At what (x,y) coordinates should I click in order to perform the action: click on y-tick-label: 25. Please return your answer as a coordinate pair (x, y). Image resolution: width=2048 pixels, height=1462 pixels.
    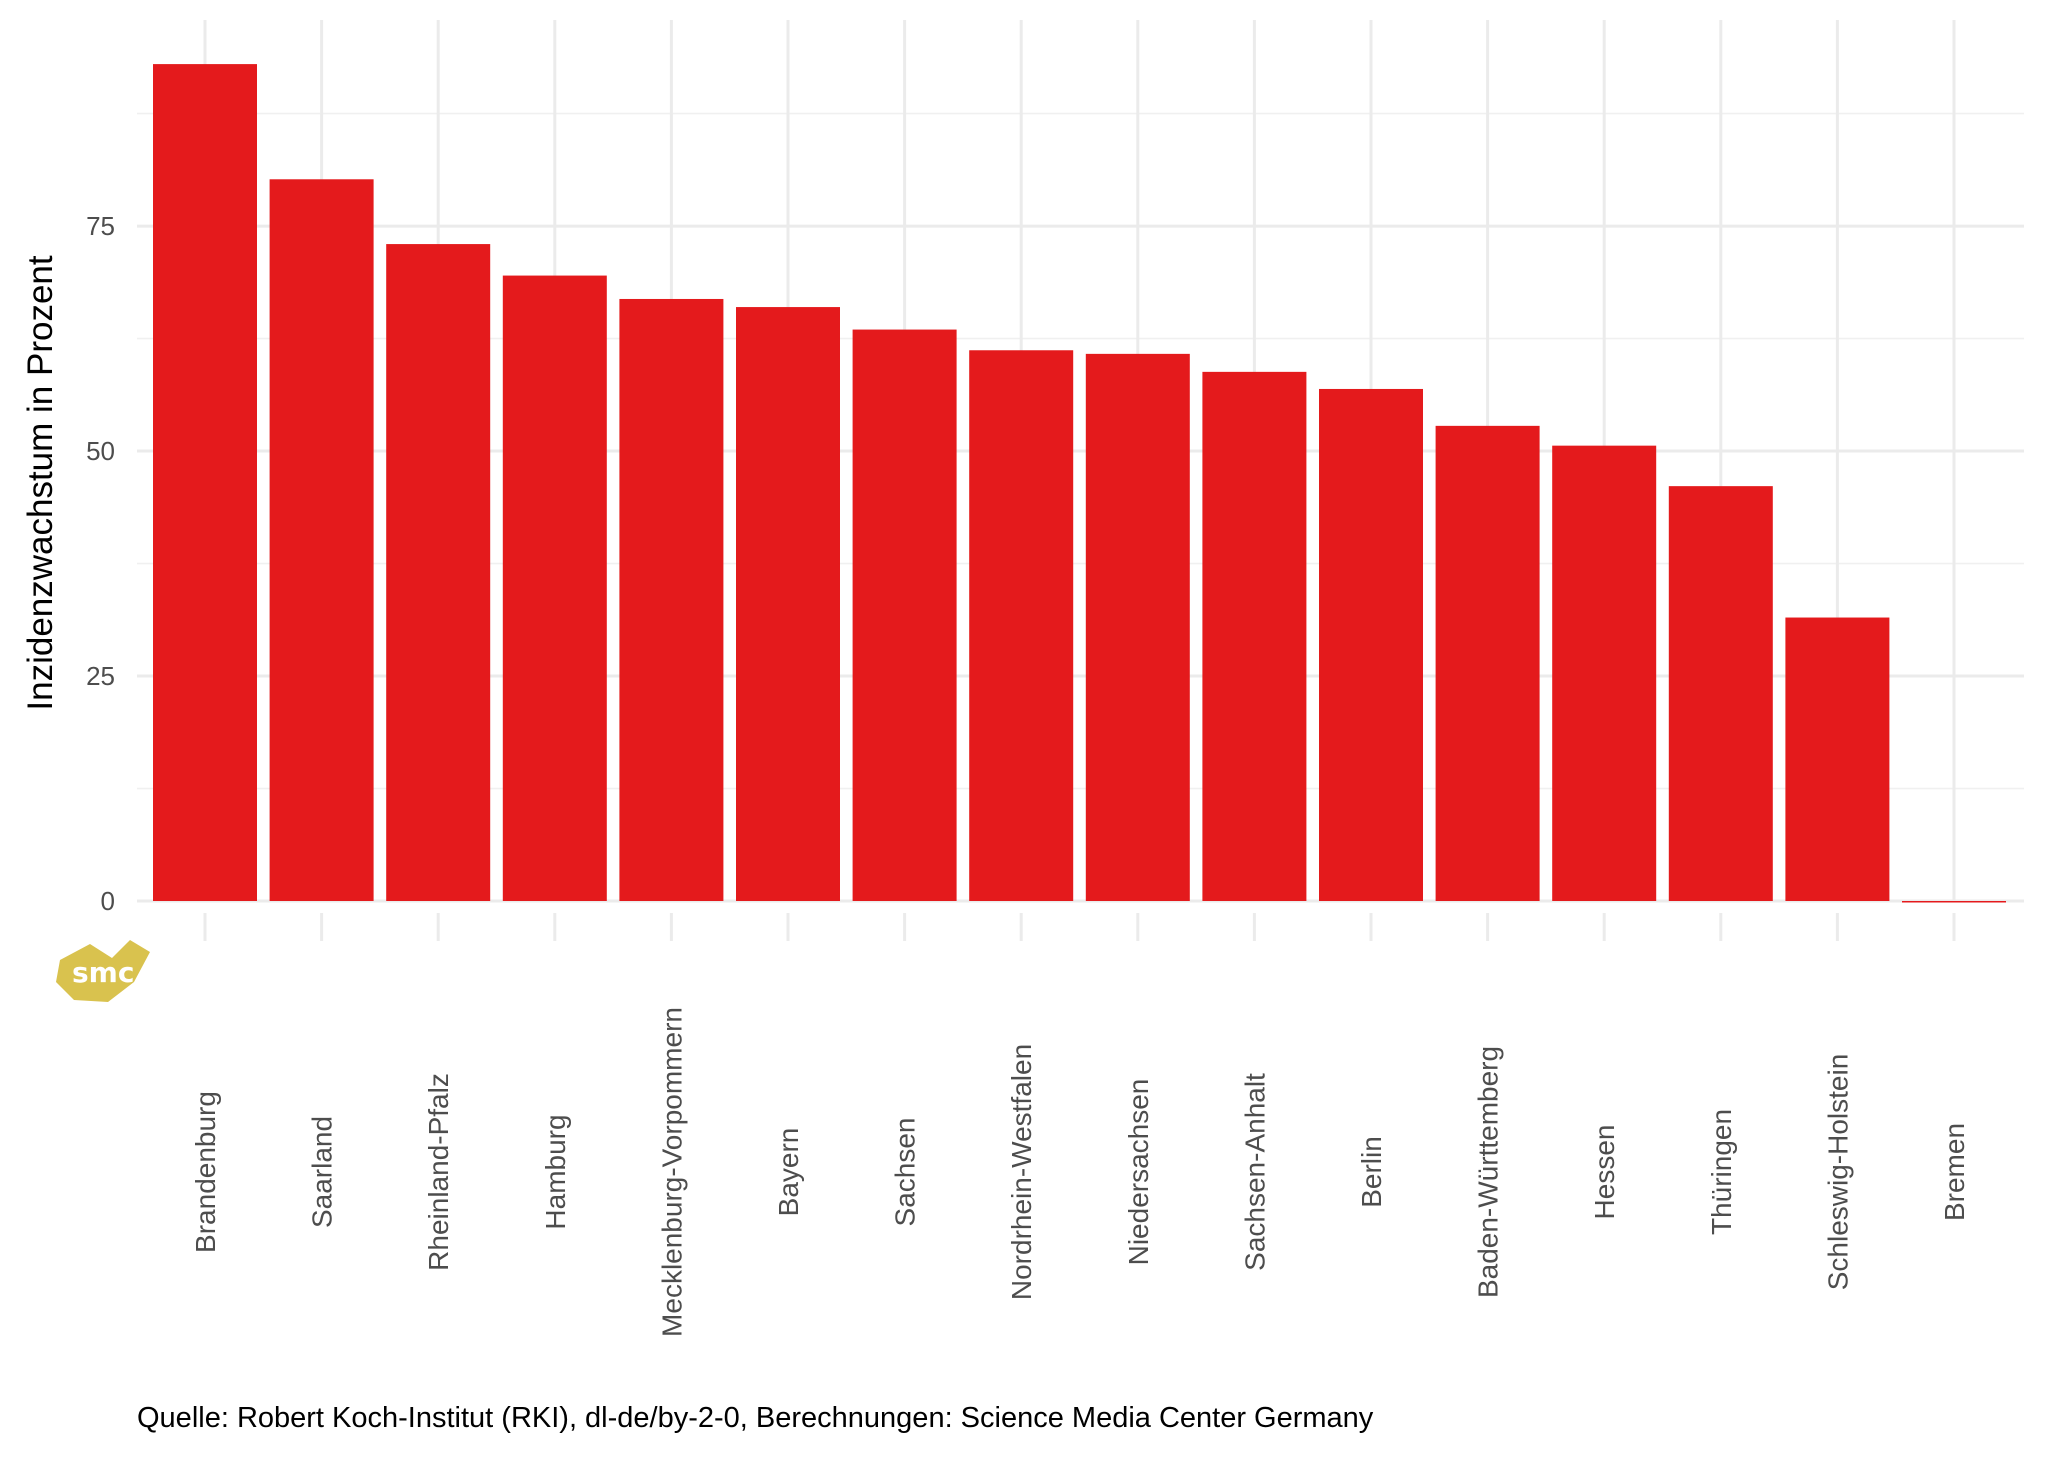
    Looking at the image, I should click on (100, 676).